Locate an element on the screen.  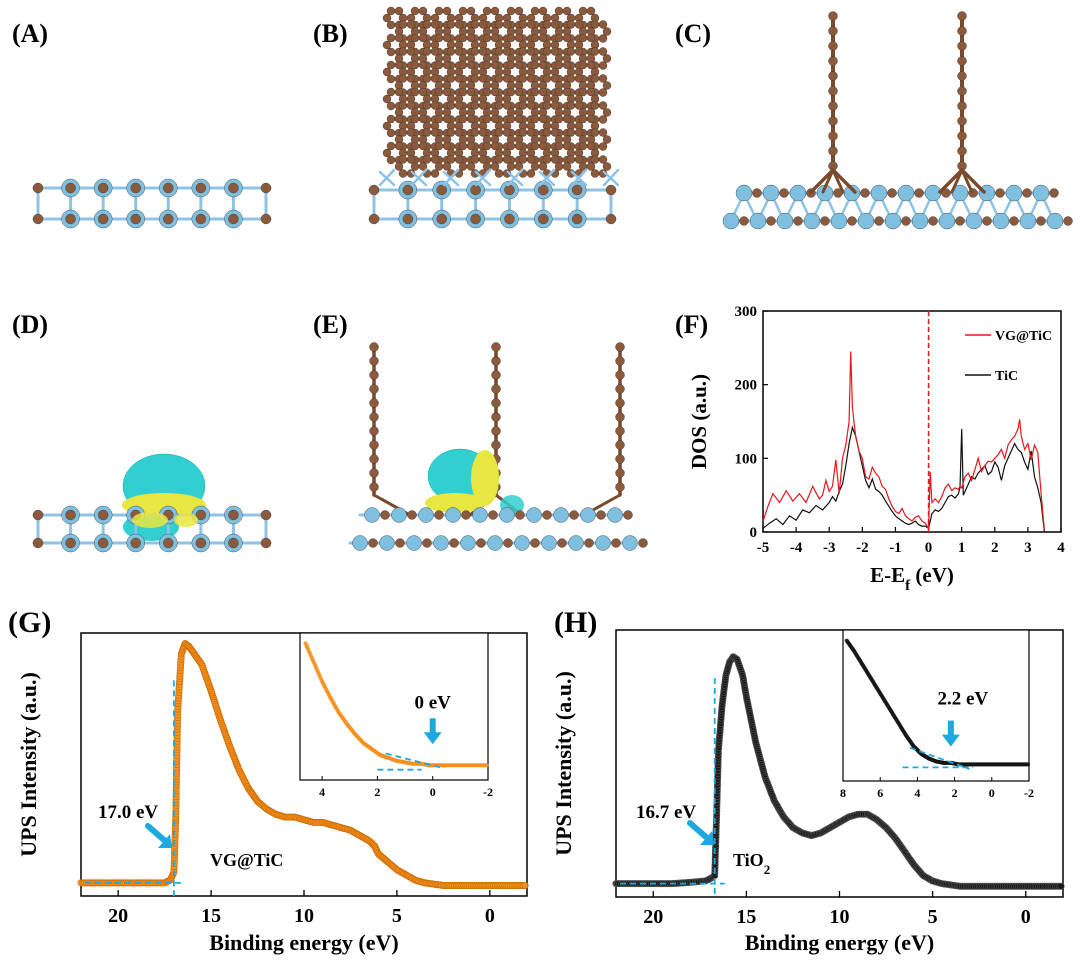
cutoff-arrow is located at coordinates (698, 830).